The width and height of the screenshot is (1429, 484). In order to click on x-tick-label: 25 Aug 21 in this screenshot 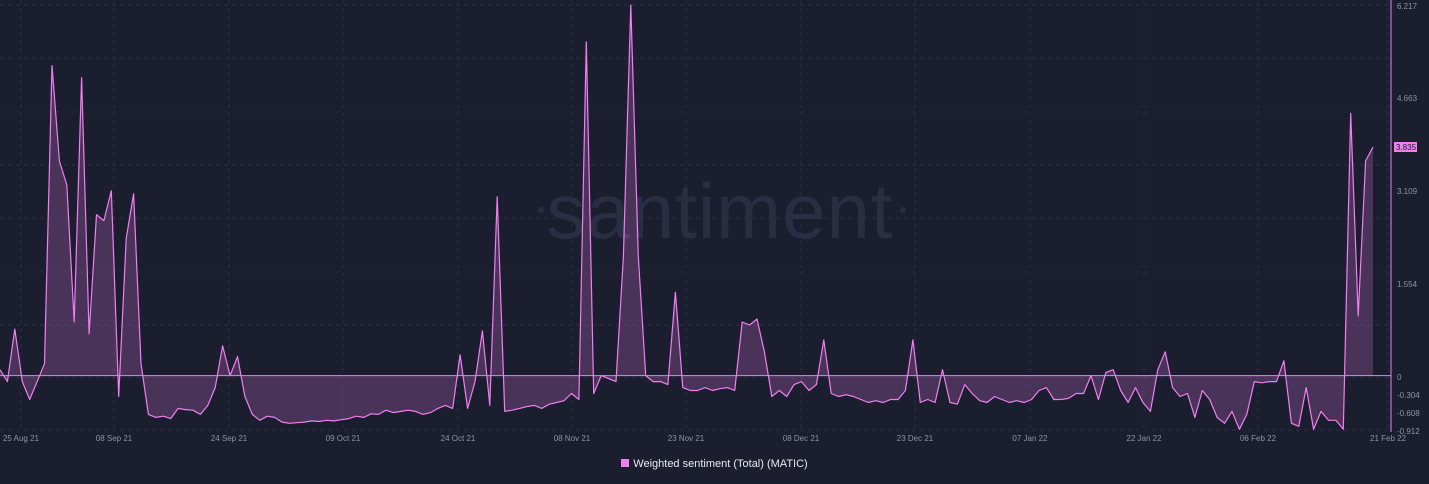, I will do `click(21, 438)`.